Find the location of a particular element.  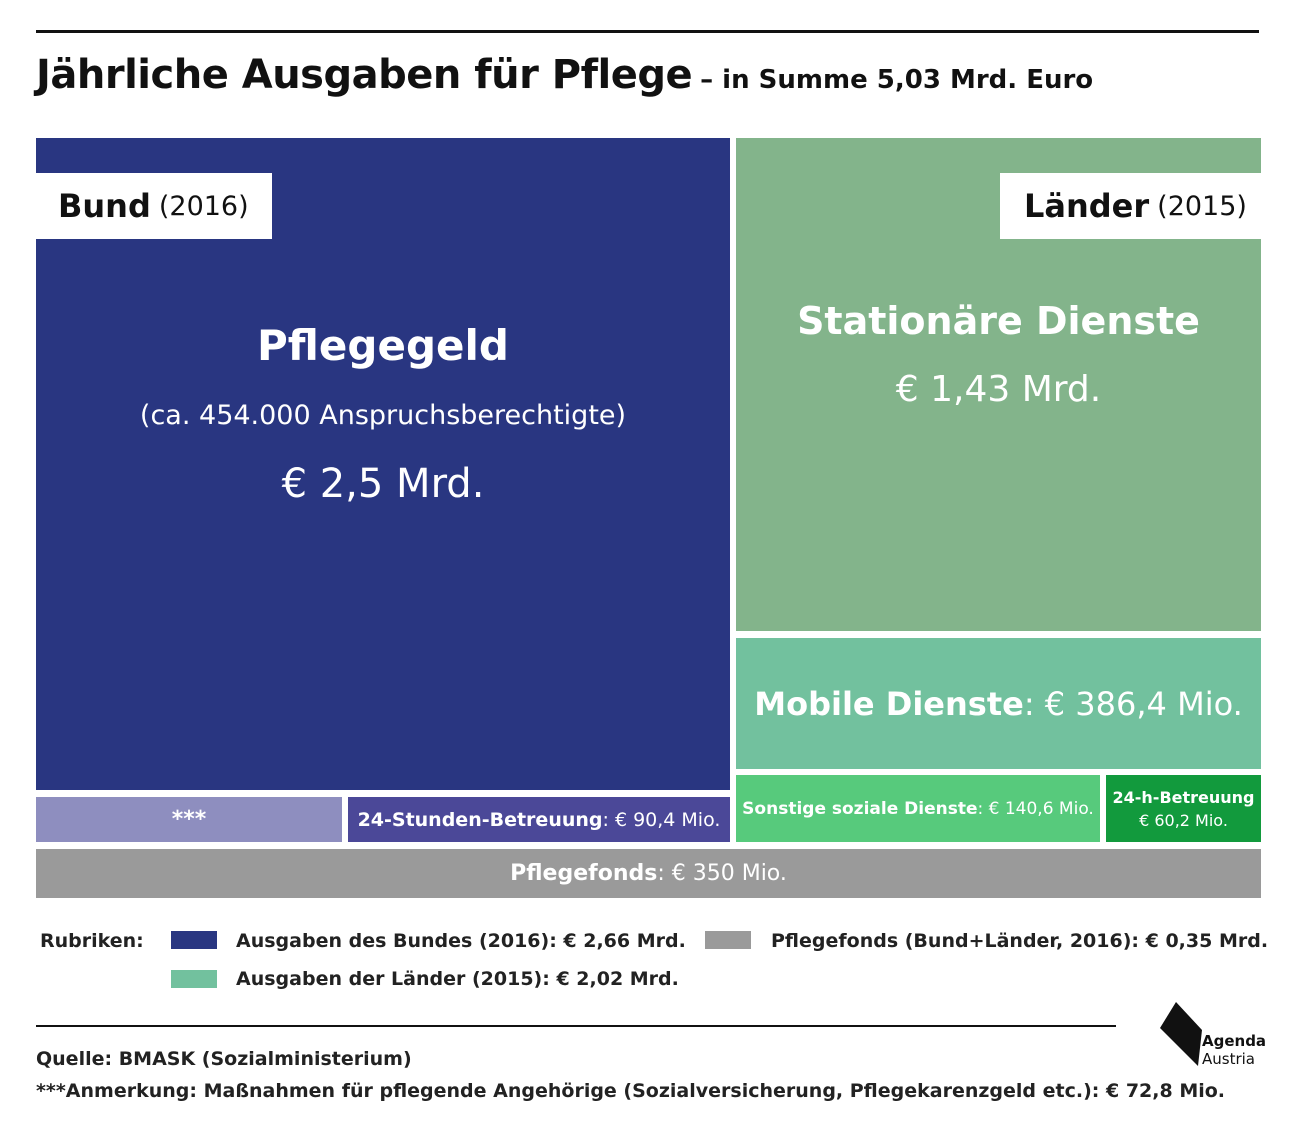

group-year-laender: (2015) is located at coordinates (1202, 206).